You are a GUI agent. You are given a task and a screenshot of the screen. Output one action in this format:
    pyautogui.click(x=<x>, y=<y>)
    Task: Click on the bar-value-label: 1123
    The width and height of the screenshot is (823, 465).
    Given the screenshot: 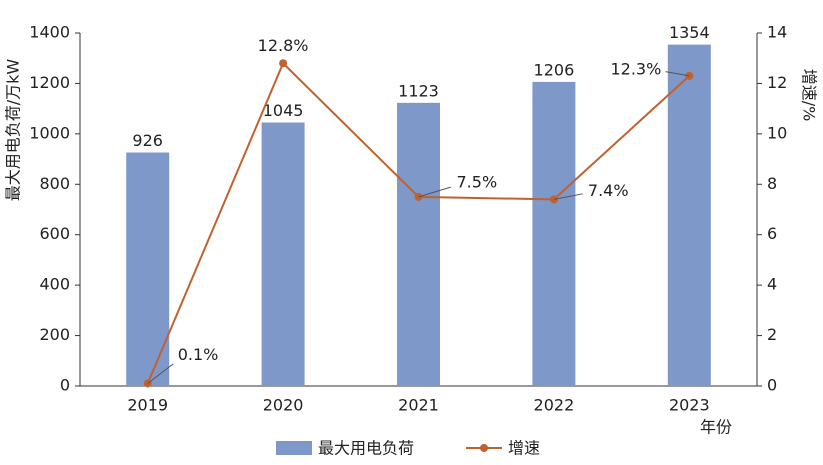 What is the action you would take?
    pyautogui.click(x=418, y=90)
    